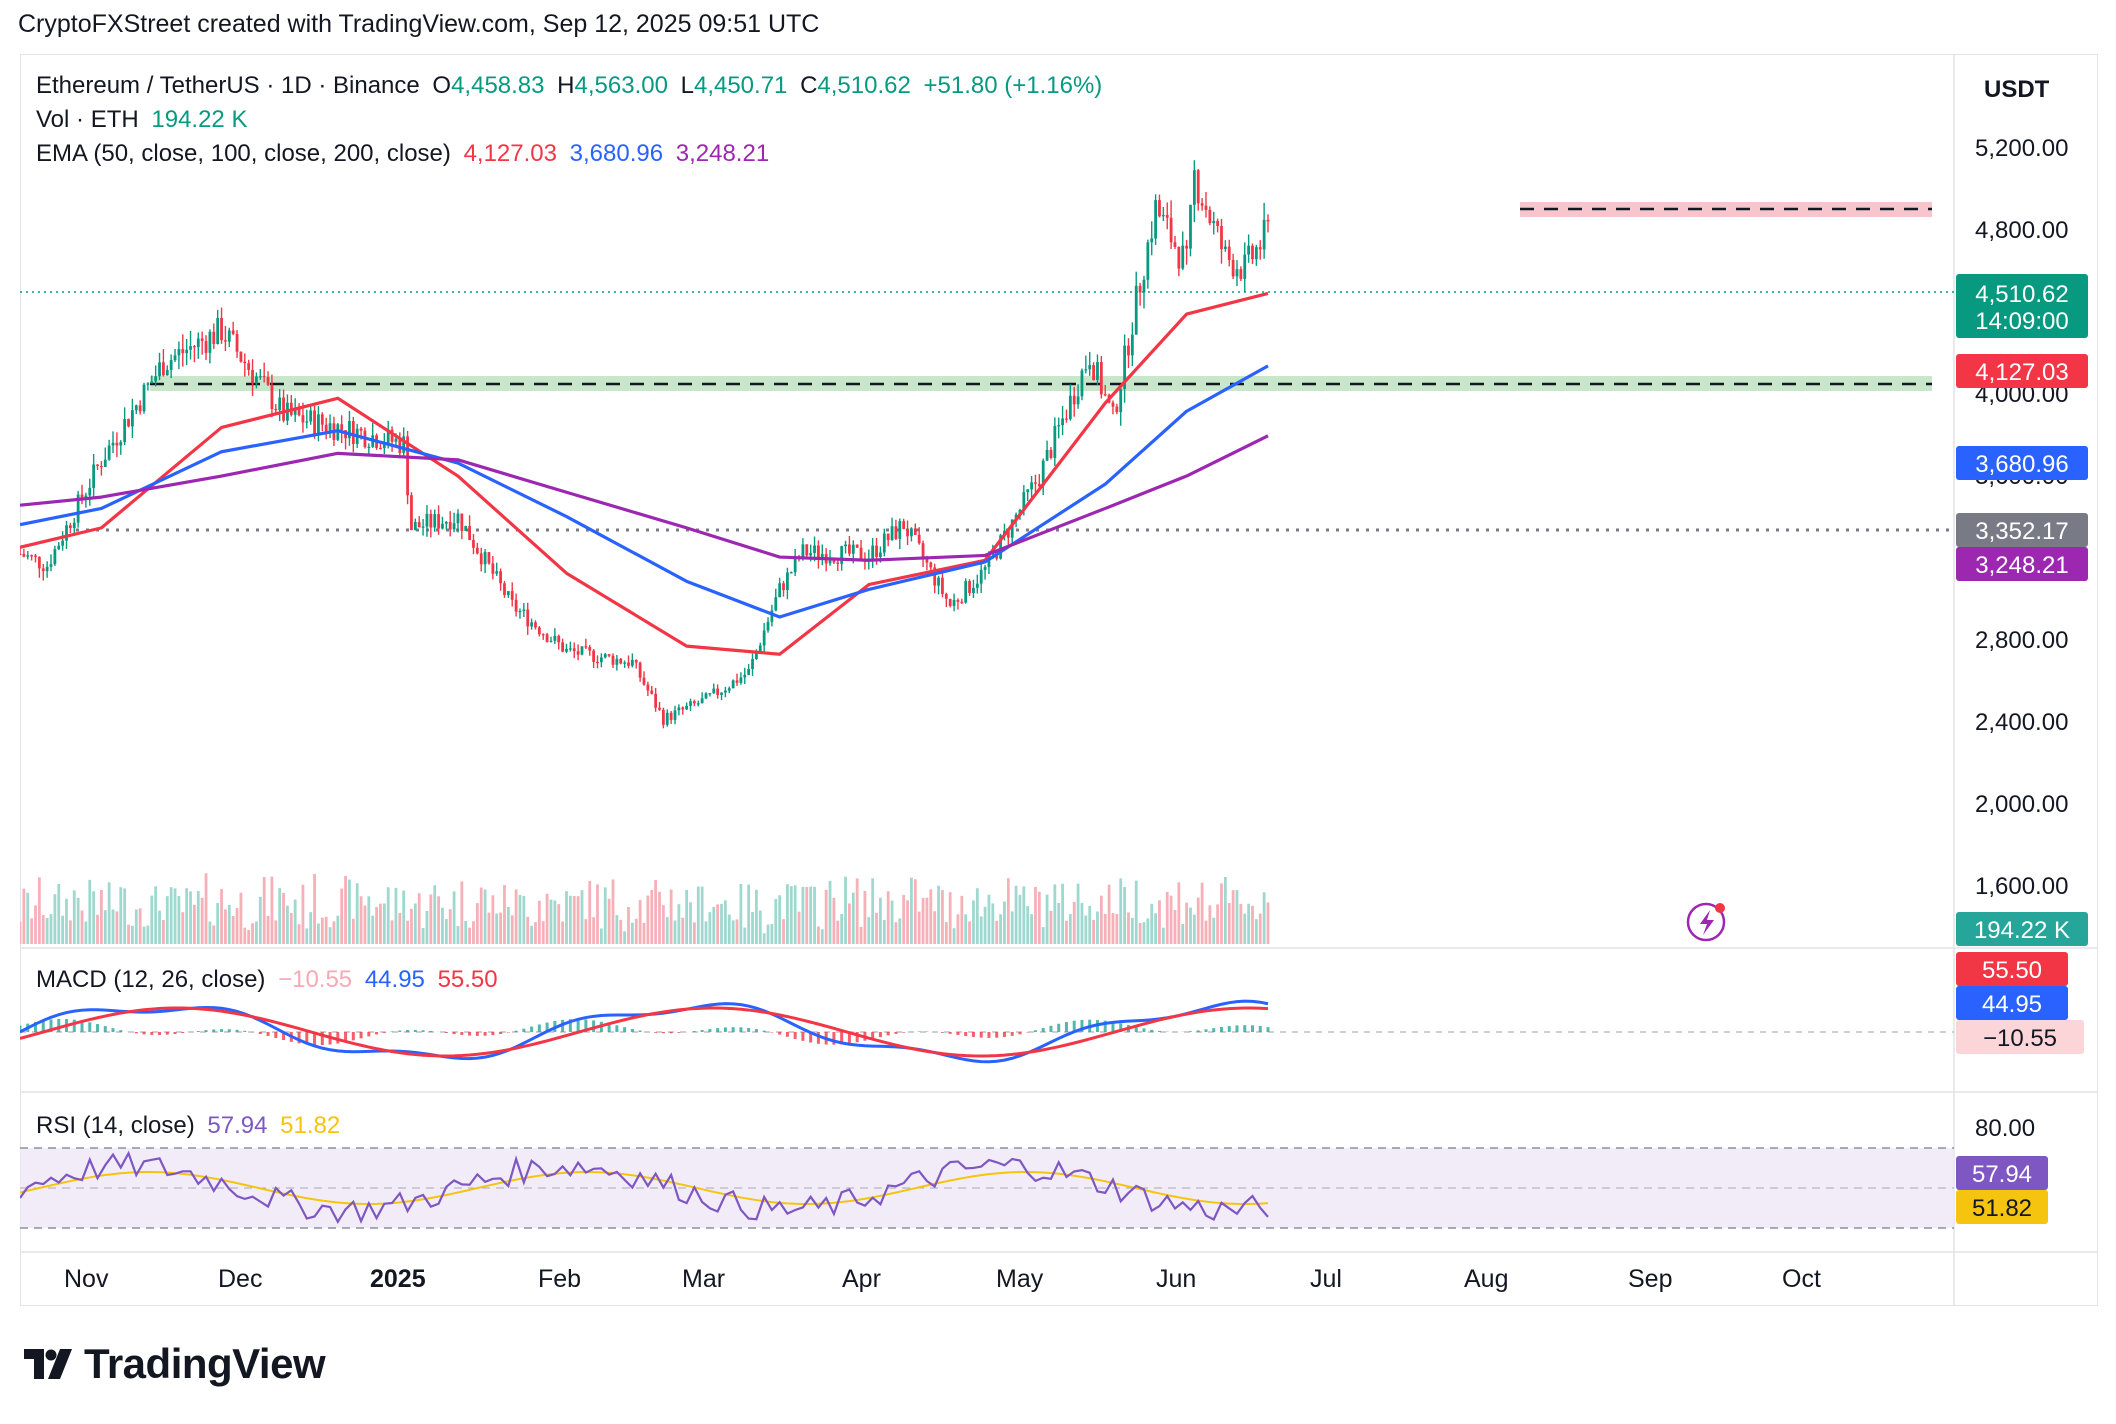 This screenshot has width=2116, height=1424. What do you see at coordinates (151, 979) in the screenshot?
I see `macd-label: MACD (12, 26, close)` at bounding box center [151, 979].